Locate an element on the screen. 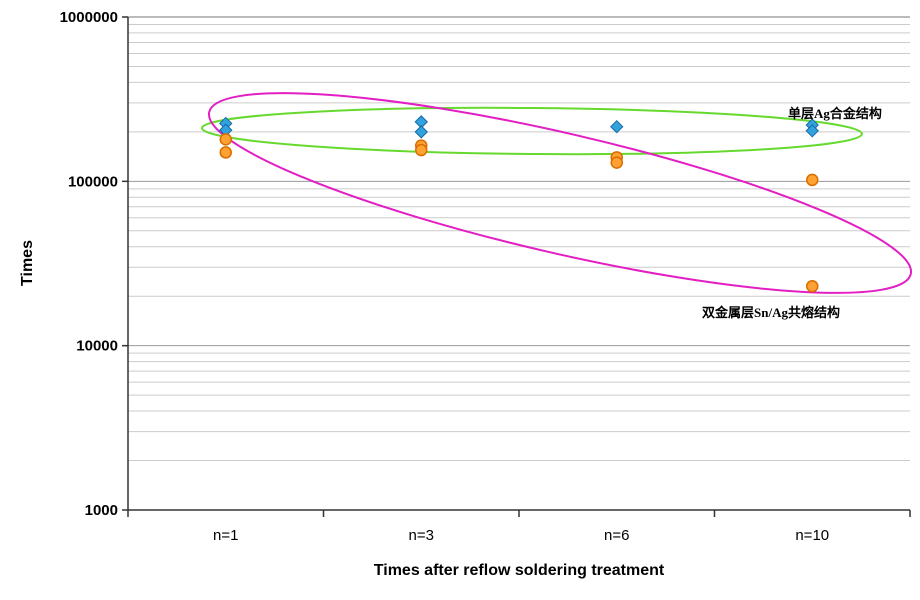 This screenshot has width=920, height=600. annotation-label: 单层Ag合金结构 is located at coordinates (835, 113).